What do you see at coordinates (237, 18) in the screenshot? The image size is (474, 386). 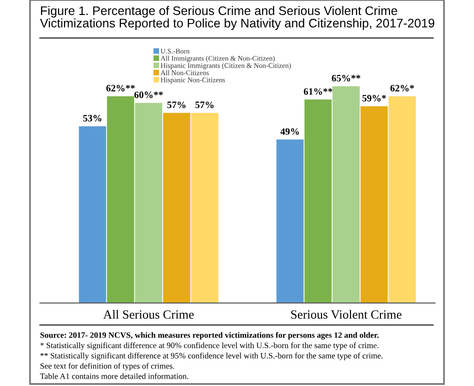 I see `chart-title: Figure 1. Percentage of Serious Crime and Serious Violent Crime Victimizations Reported to Police by Nativity and Citizenship, 2017-2019` at bounding box center [237, 18].